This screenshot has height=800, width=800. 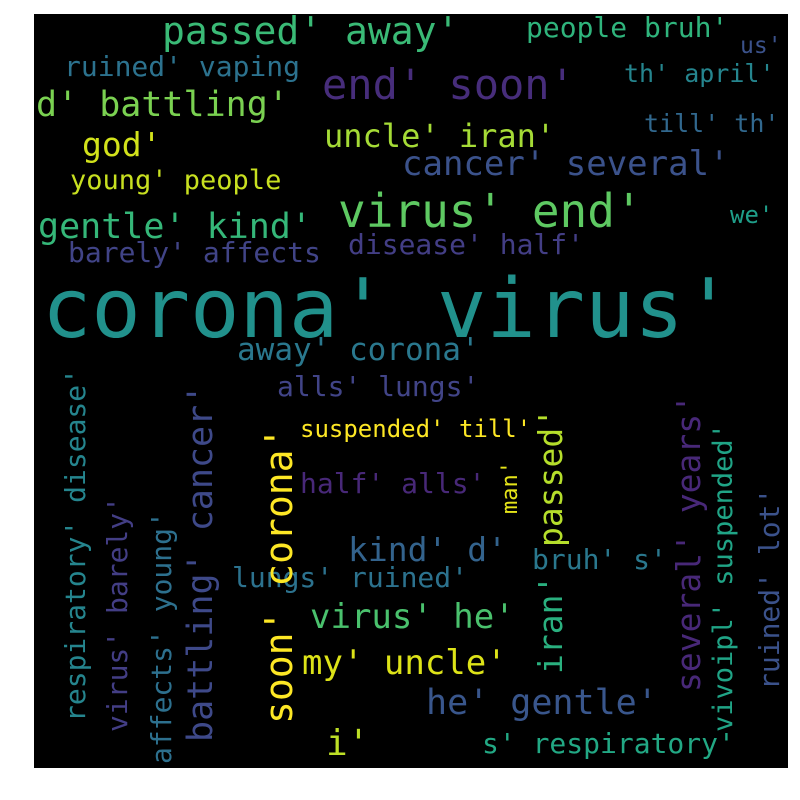 I want to click on word-vivoipl-suspended: vivoipl' suspended', so click(x=723, y=577).